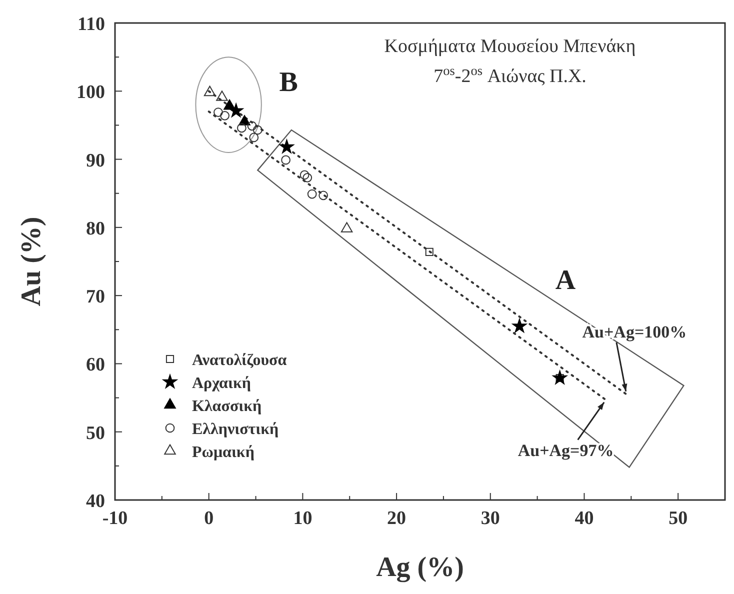 This screenshot has height=594, width=734. I want to click on y-tick-label: 110, so click(91, 24).